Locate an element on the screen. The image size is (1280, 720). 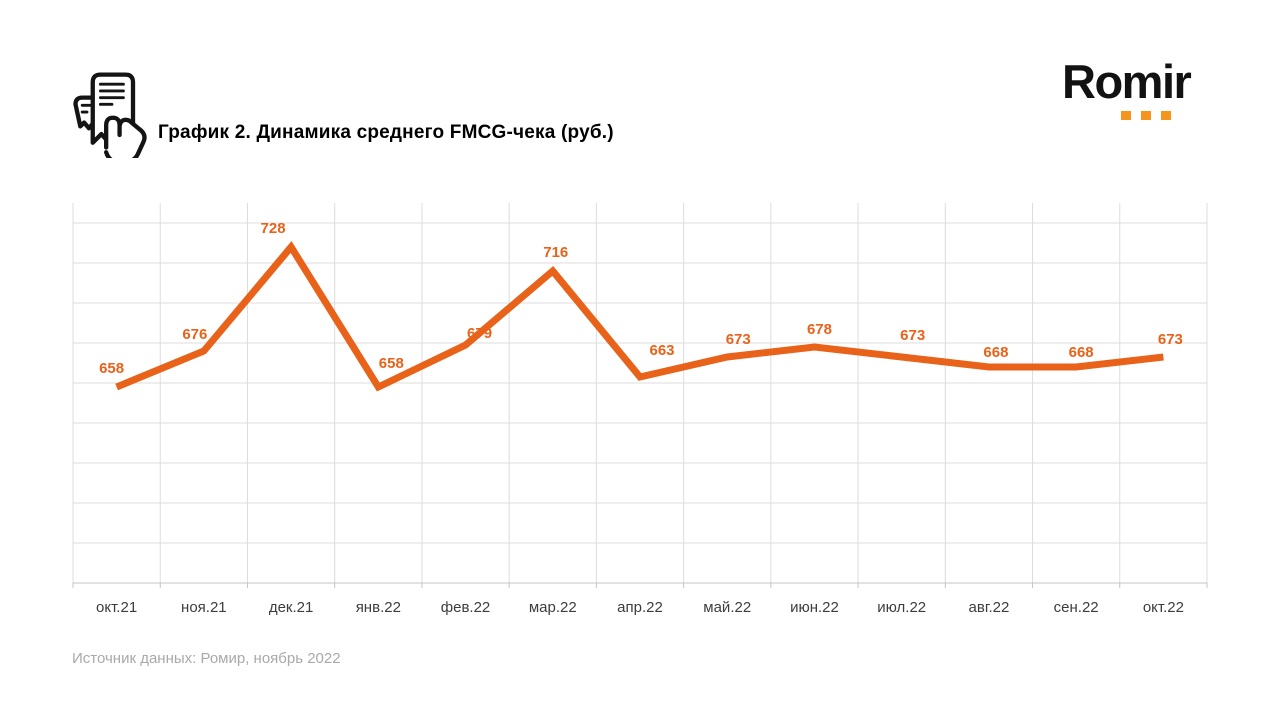
x-axis-label: окт.22 is located at coordinates (1163, 607).